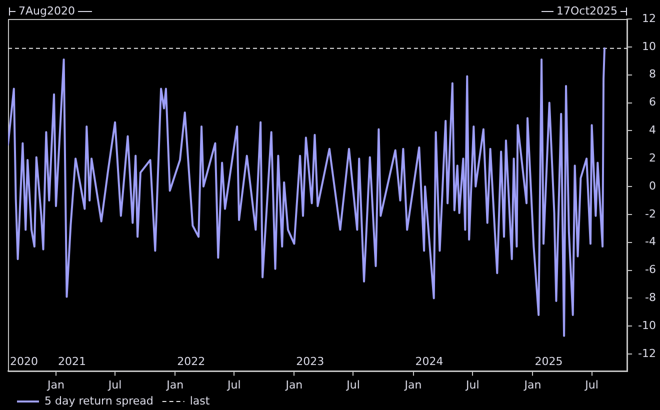 The width and height of the screenshot is (660, 410). What do you see at coordinates (652, 157) in the screenshot?
I see `y-tick-label: 2` at bounding box center [652, 157].